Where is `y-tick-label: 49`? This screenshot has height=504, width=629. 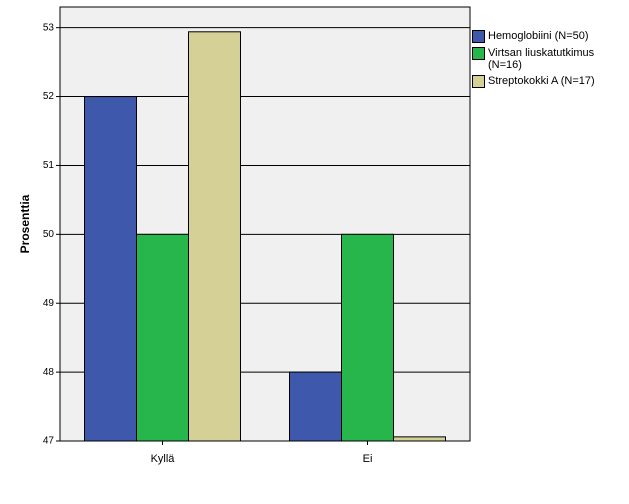 y-tick-label: 49 is located at coordinates (49, 303).